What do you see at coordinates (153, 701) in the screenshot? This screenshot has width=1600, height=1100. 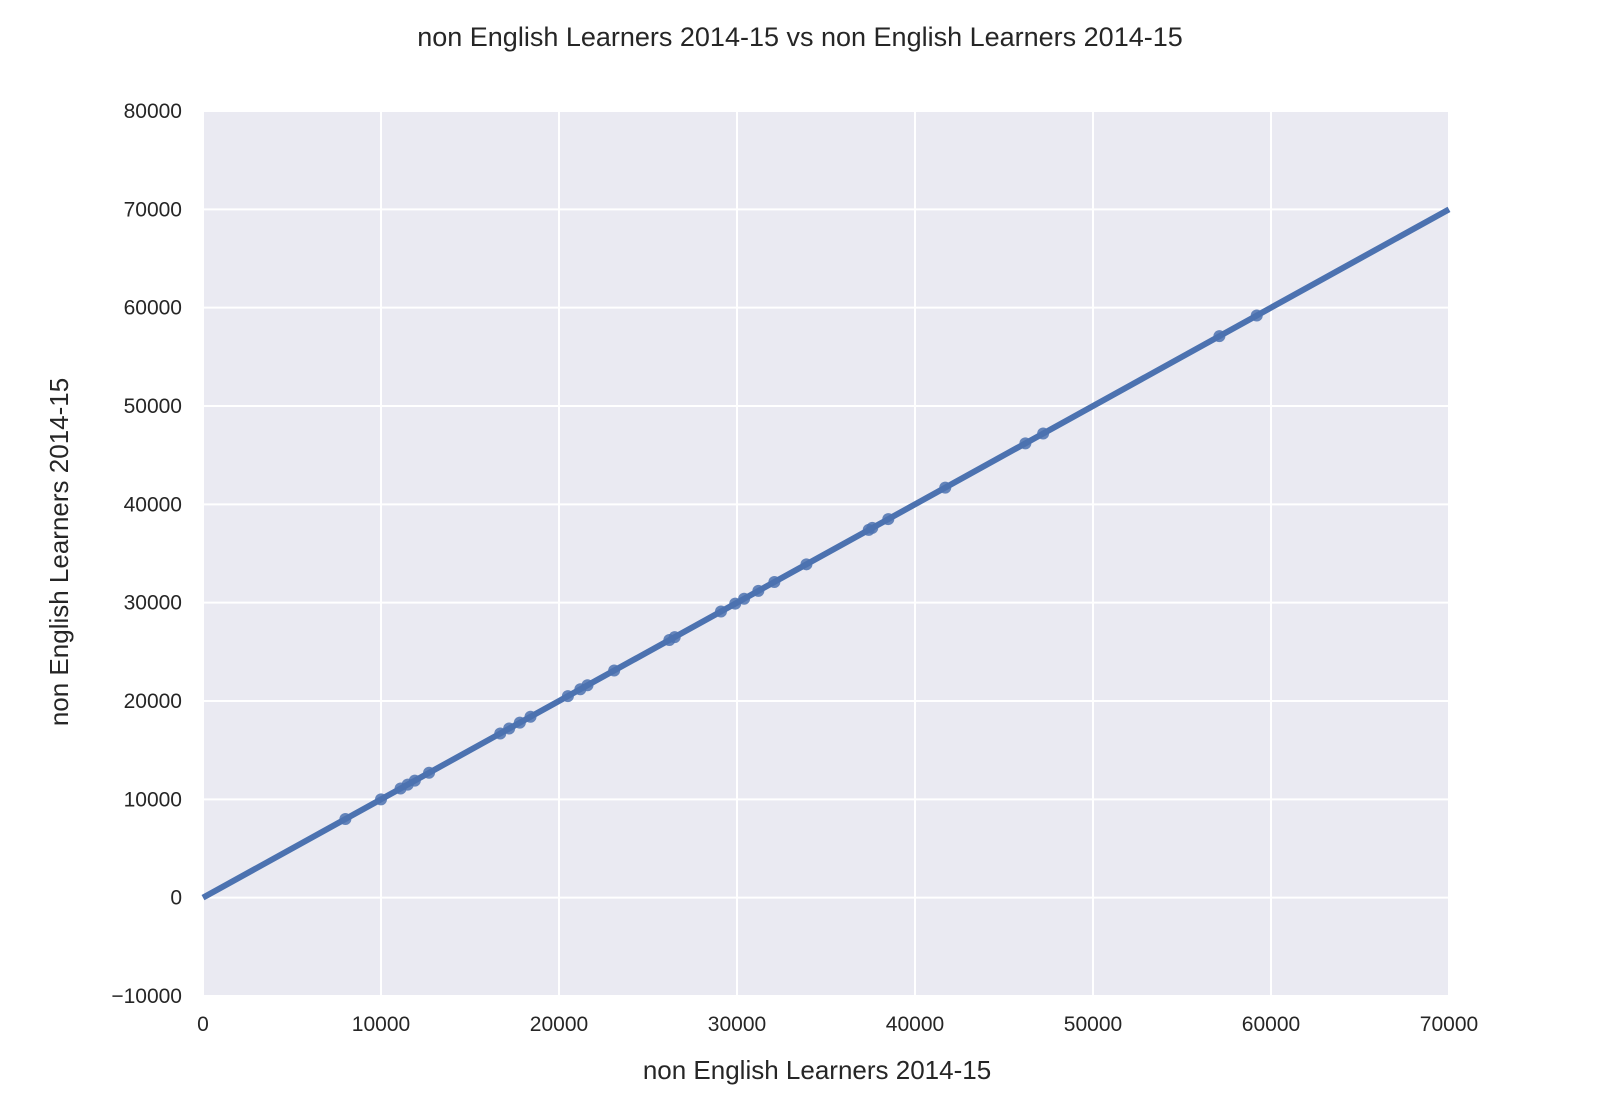 I see `y-tick-label: 20000` at bounding box center [153, 701].